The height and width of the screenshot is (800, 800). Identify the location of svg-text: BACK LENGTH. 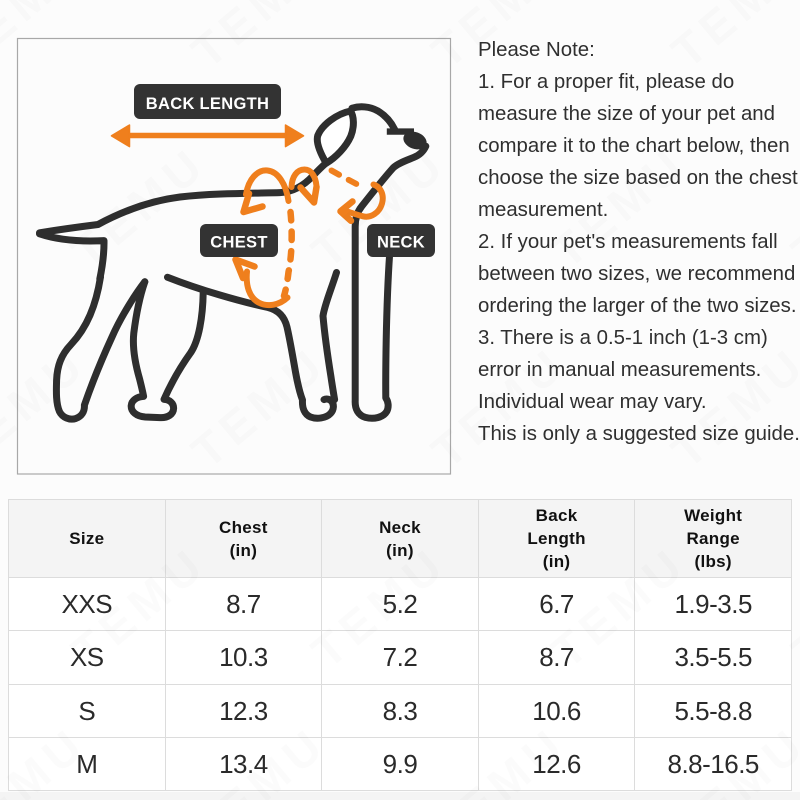
(207, 104).